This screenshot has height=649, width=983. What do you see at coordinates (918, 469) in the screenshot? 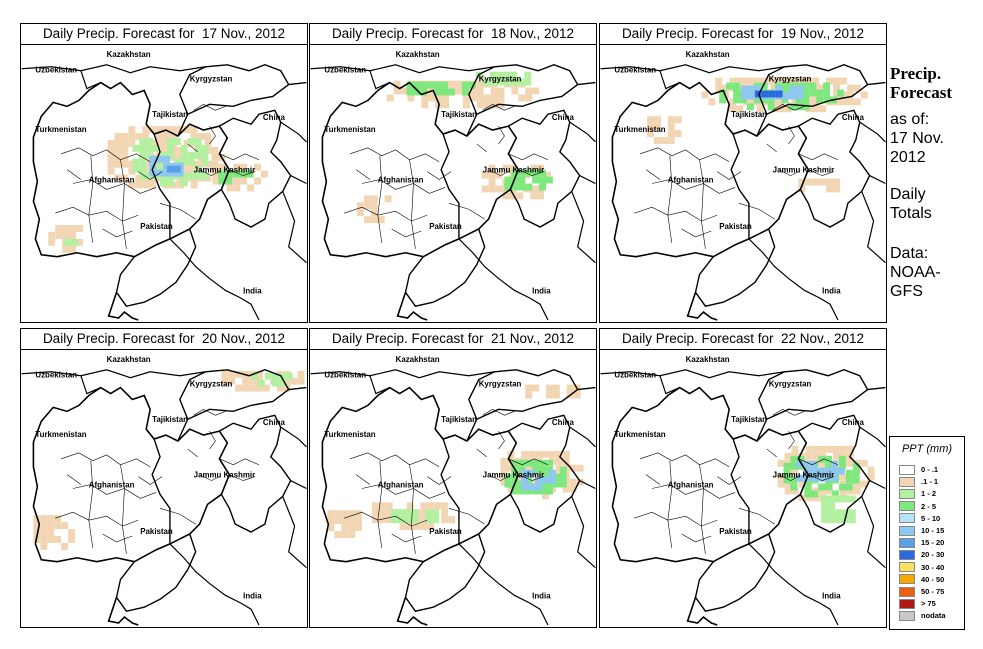
I see `legend-item: 0 - .1` at bounding box center [918, 469].